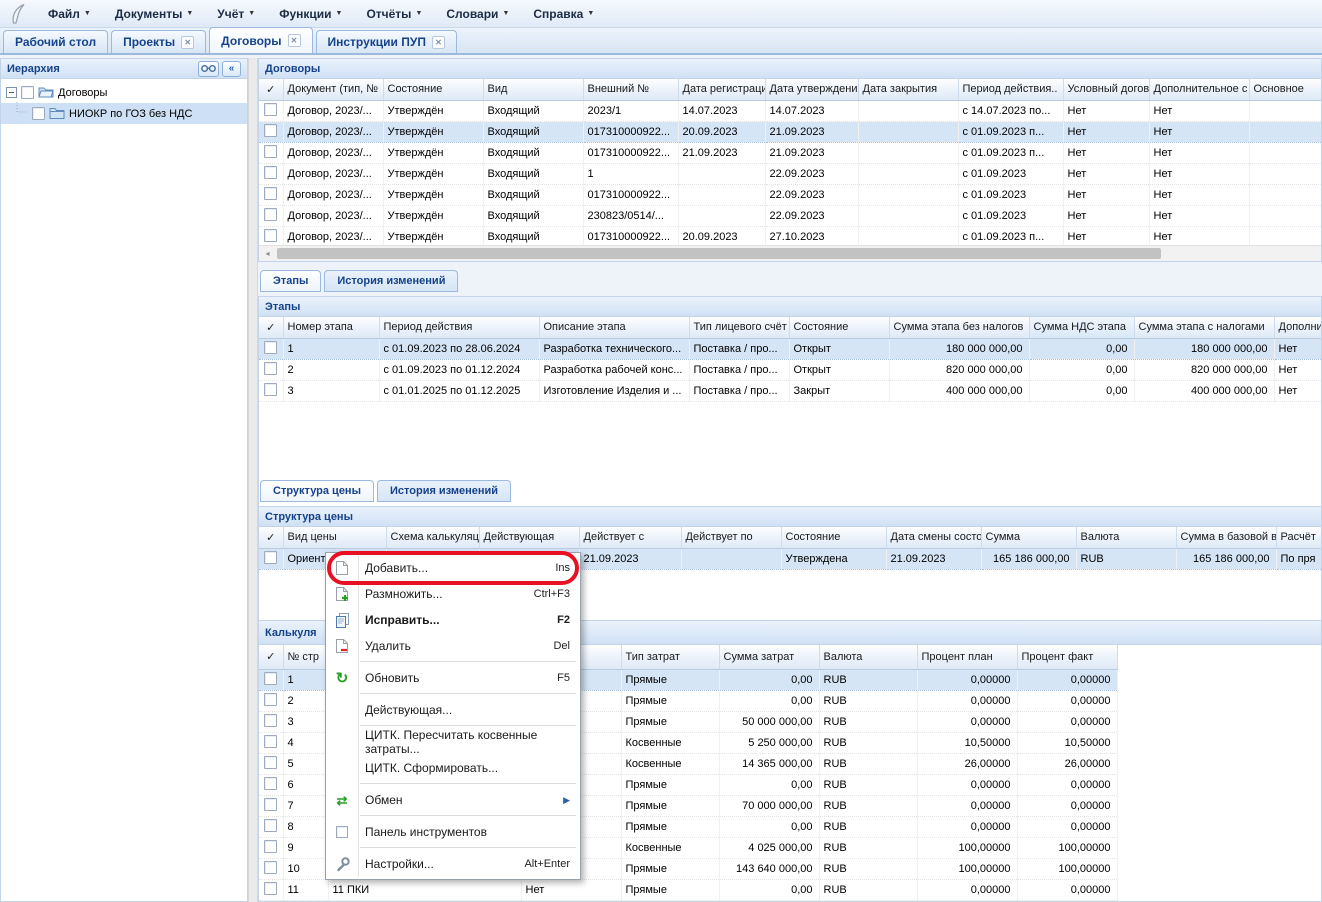 This screenshot has height=902, width=1322. What do you see at coordinates (208, 68) in the screenshot?
I see `search-binoculars-button` at bounding box center [208, 68].